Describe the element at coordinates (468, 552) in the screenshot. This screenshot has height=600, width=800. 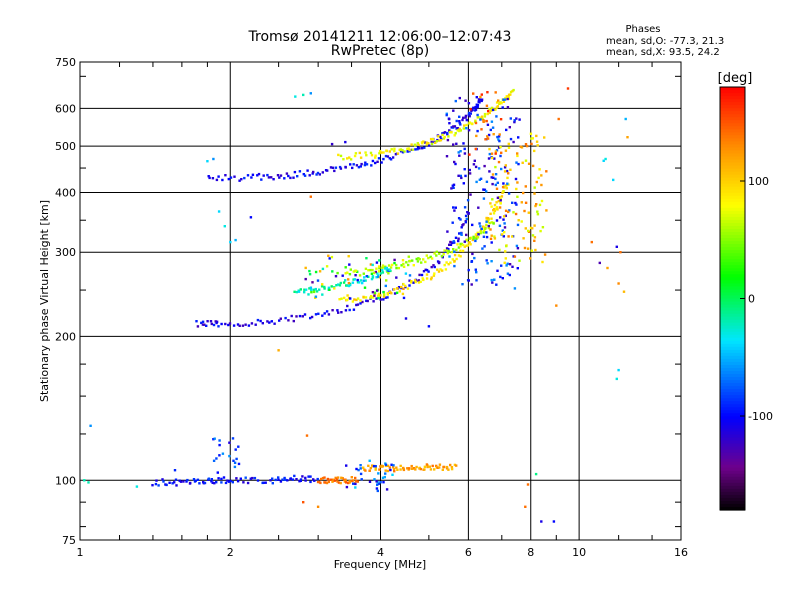
I see `x-tick-label: 6` at that location.